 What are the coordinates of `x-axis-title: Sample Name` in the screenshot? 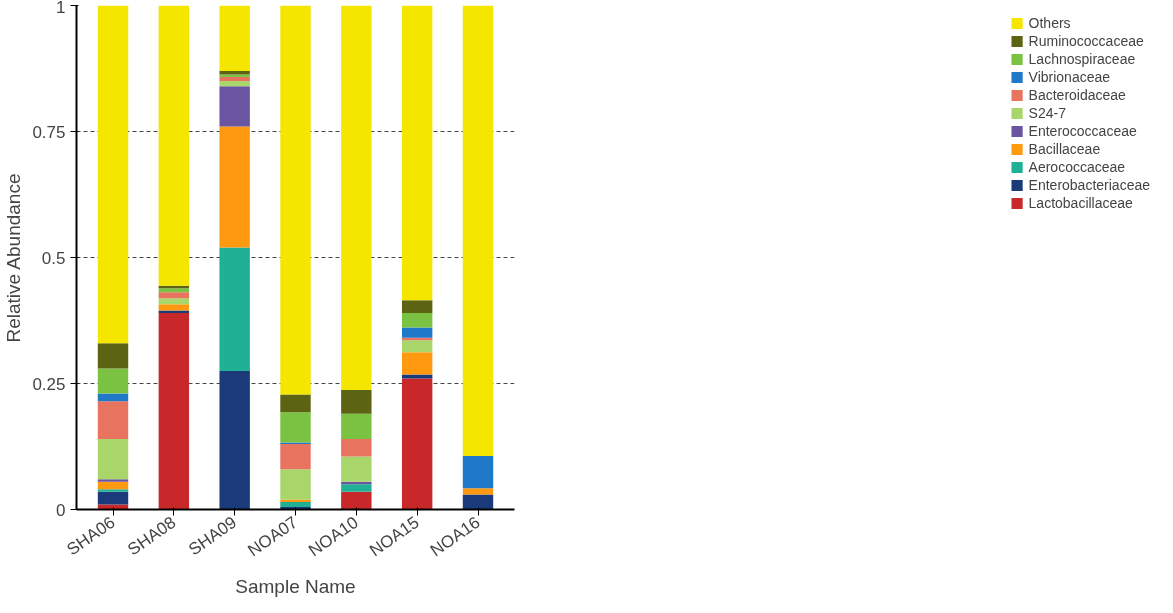 It's located at (295, 587).